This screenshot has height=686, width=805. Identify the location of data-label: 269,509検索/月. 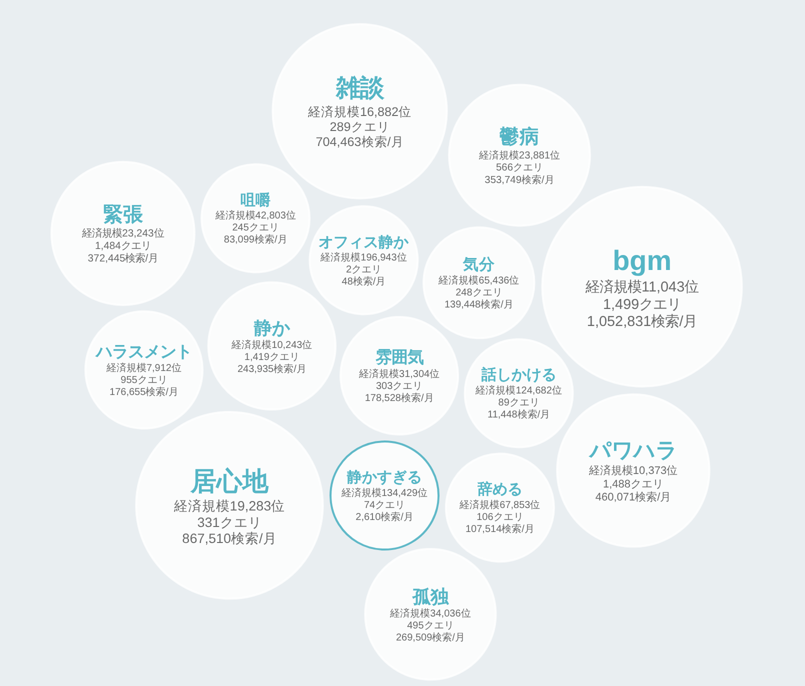
(430, 638).